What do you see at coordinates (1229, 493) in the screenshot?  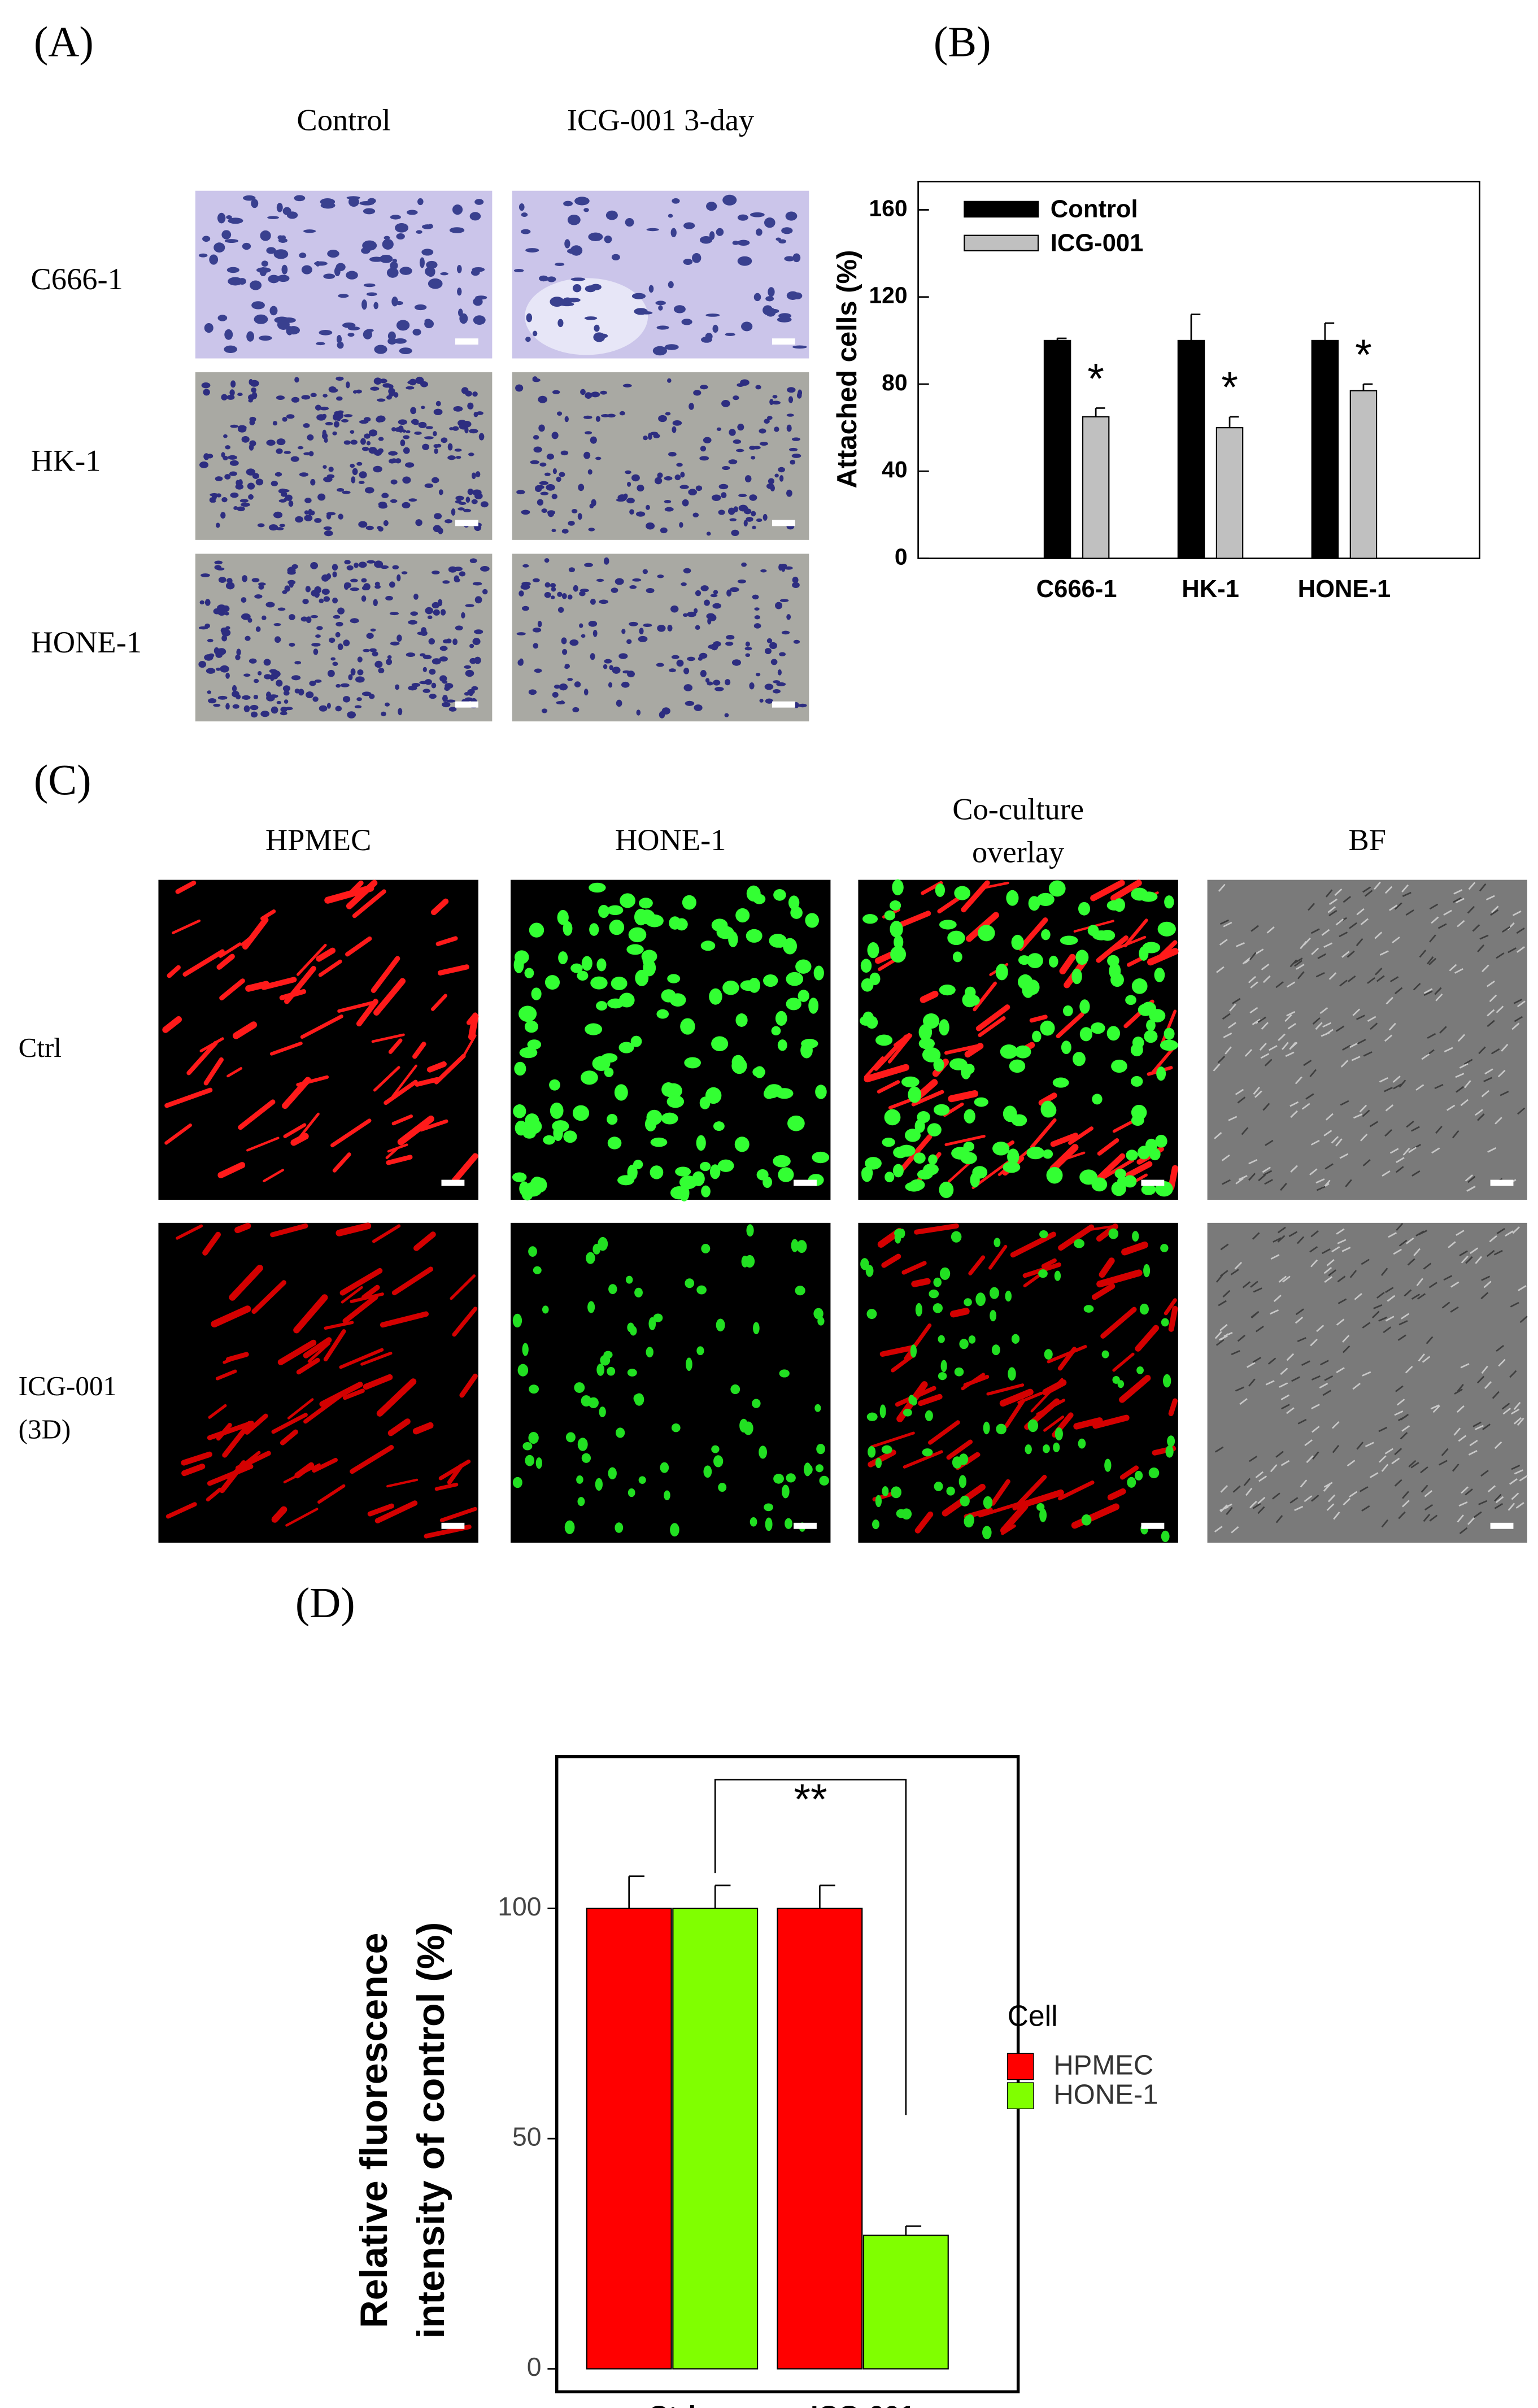 I see `bar` at bounding box center [1229, 493].